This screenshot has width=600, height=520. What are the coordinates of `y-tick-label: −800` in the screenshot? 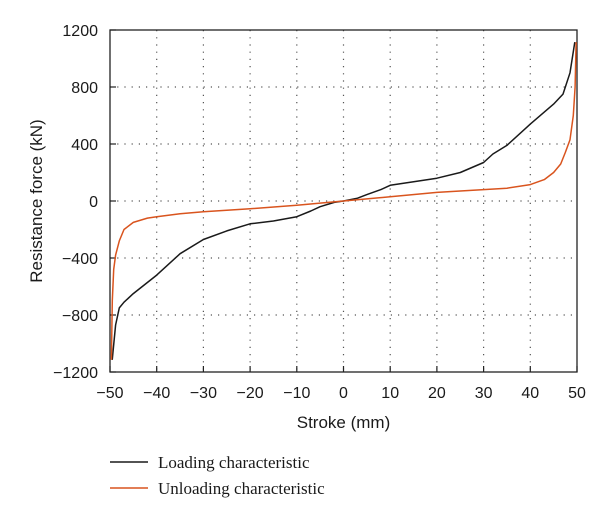 It's located at (80, 316).